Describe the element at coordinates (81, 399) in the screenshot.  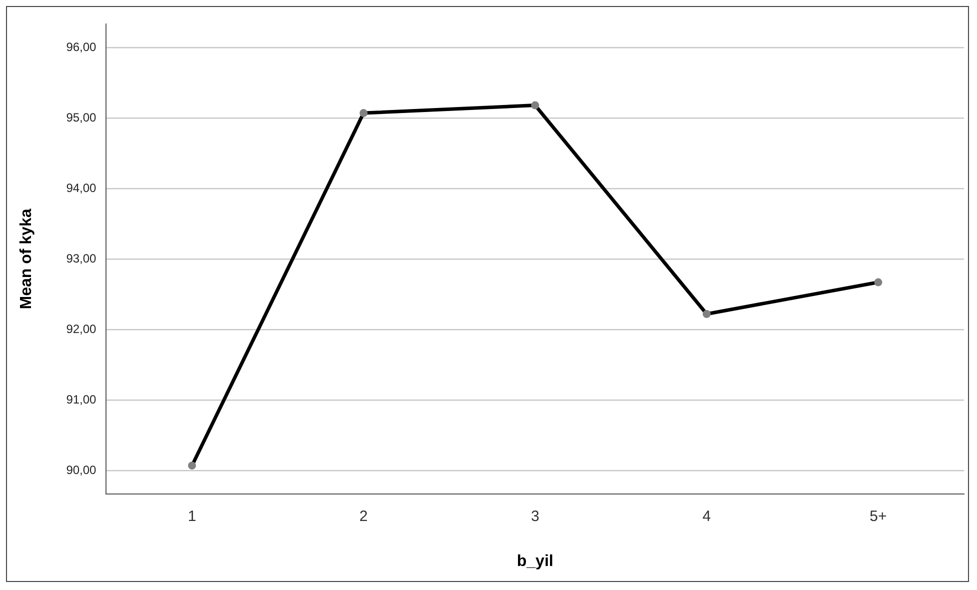
I see `y-tick-label: 91,00` at that location.